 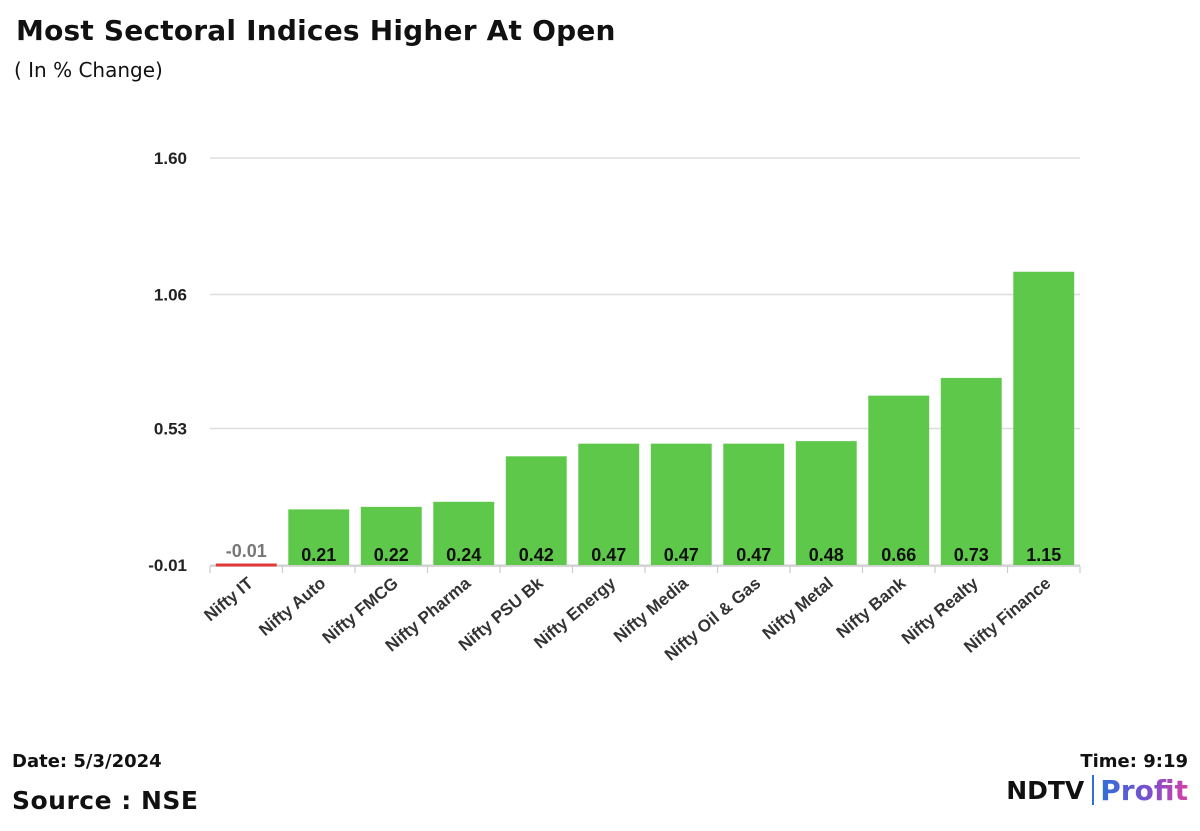 What do you see at coordinates (246, 551) in the screenshot?
I see `data-label: -0.01` at bounding box center [246, 551].